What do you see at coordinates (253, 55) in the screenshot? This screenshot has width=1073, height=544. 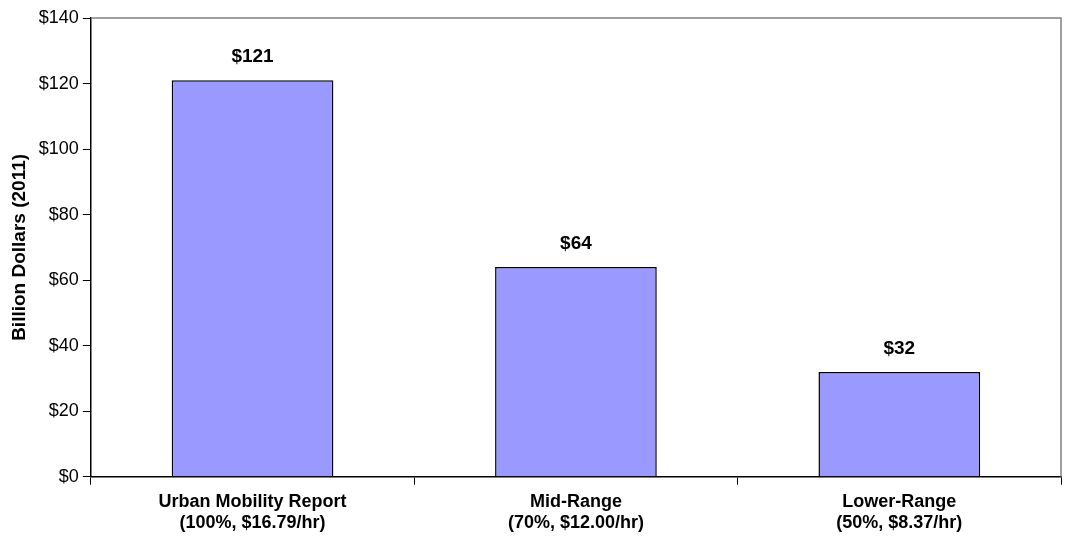 I see `data-label: $121` at bounding box center [253, 55].